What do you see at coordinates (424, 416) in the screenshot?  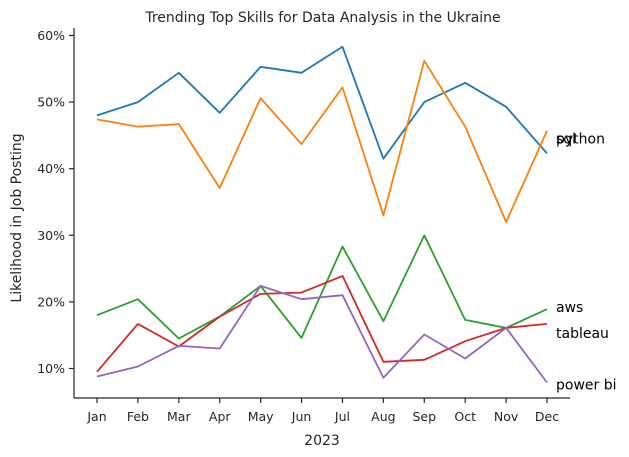 I see `x-tick-label: Sep` at bounding box center [424, 416].